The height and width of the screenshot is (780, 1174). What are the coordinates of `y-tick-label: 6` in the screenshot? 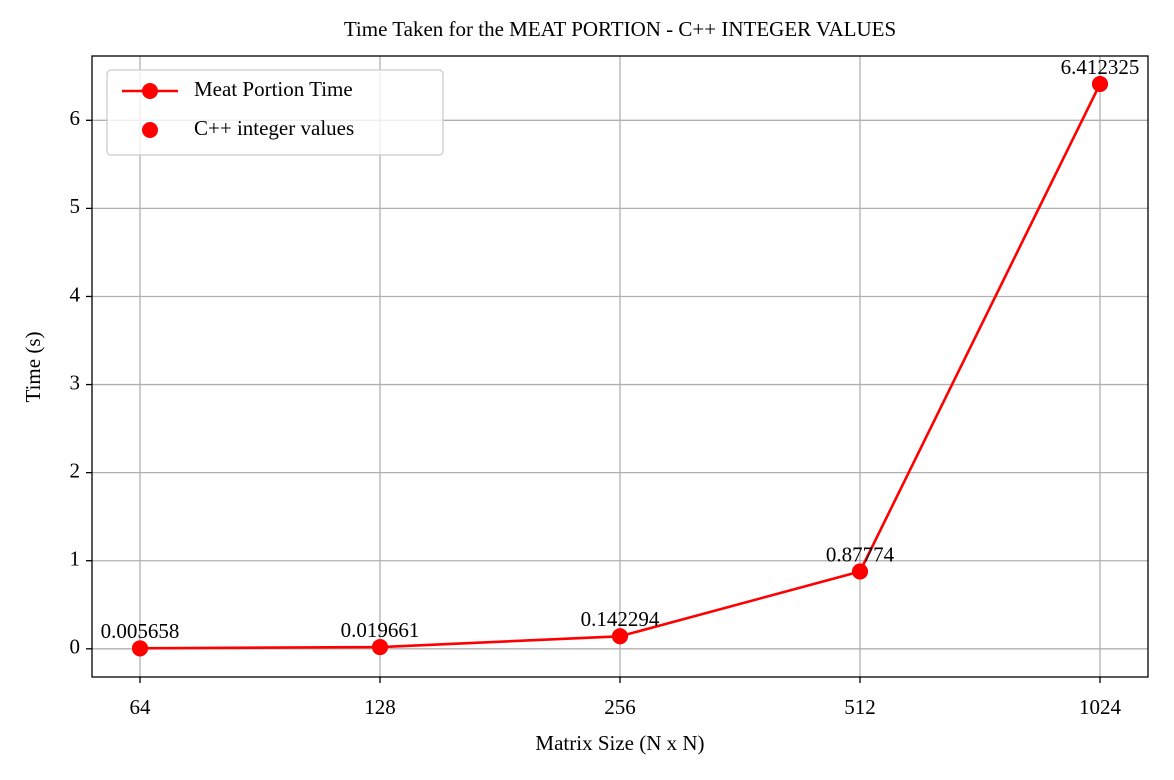 It's located at (75, 118).